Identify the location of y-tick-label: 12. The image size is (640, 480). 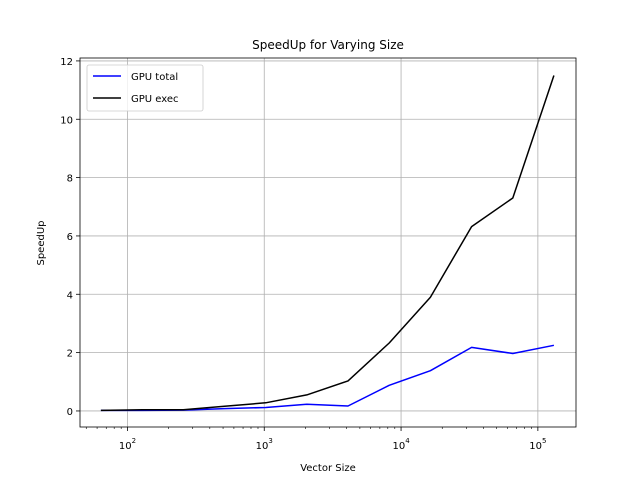
(66, 62).